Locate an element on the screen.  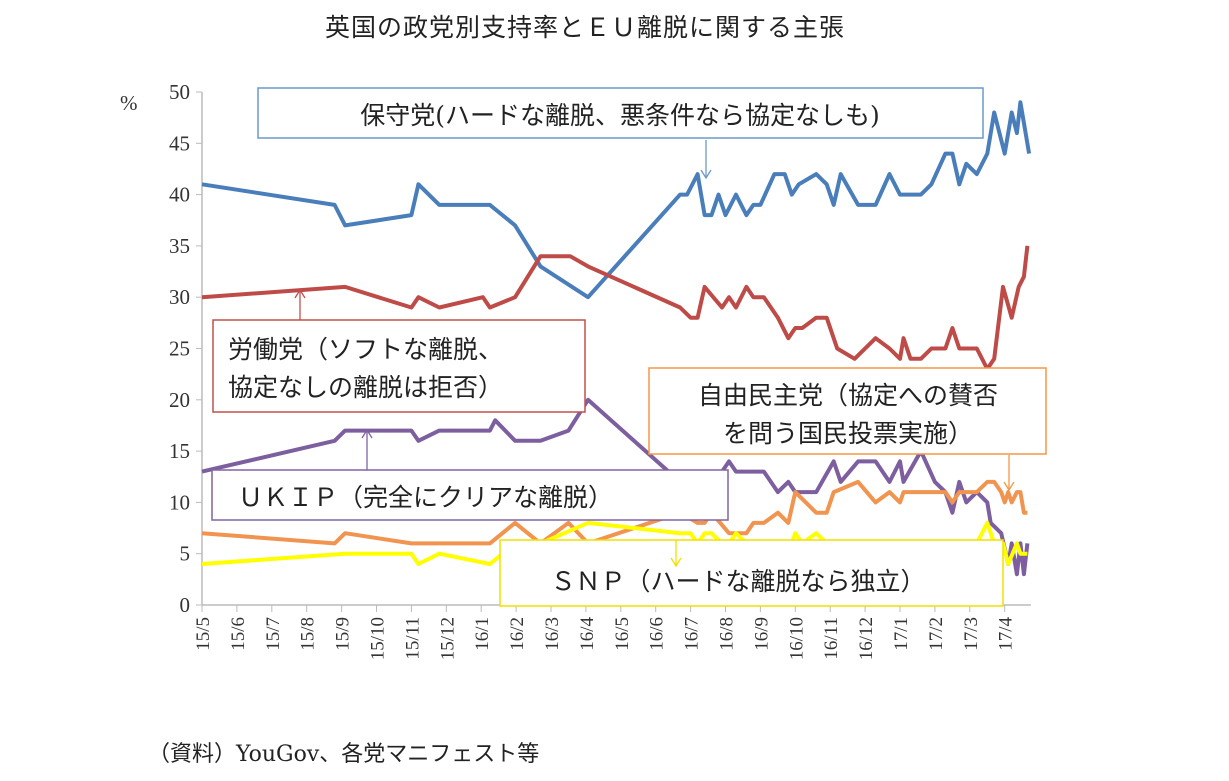
x-tick-label: 16/5 is located at coordinates (622, 634).